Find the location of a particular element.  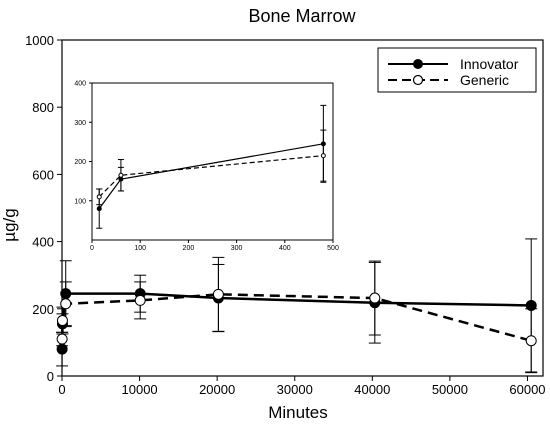

legend: Innovator Generic is located at coordinates (457, 70).